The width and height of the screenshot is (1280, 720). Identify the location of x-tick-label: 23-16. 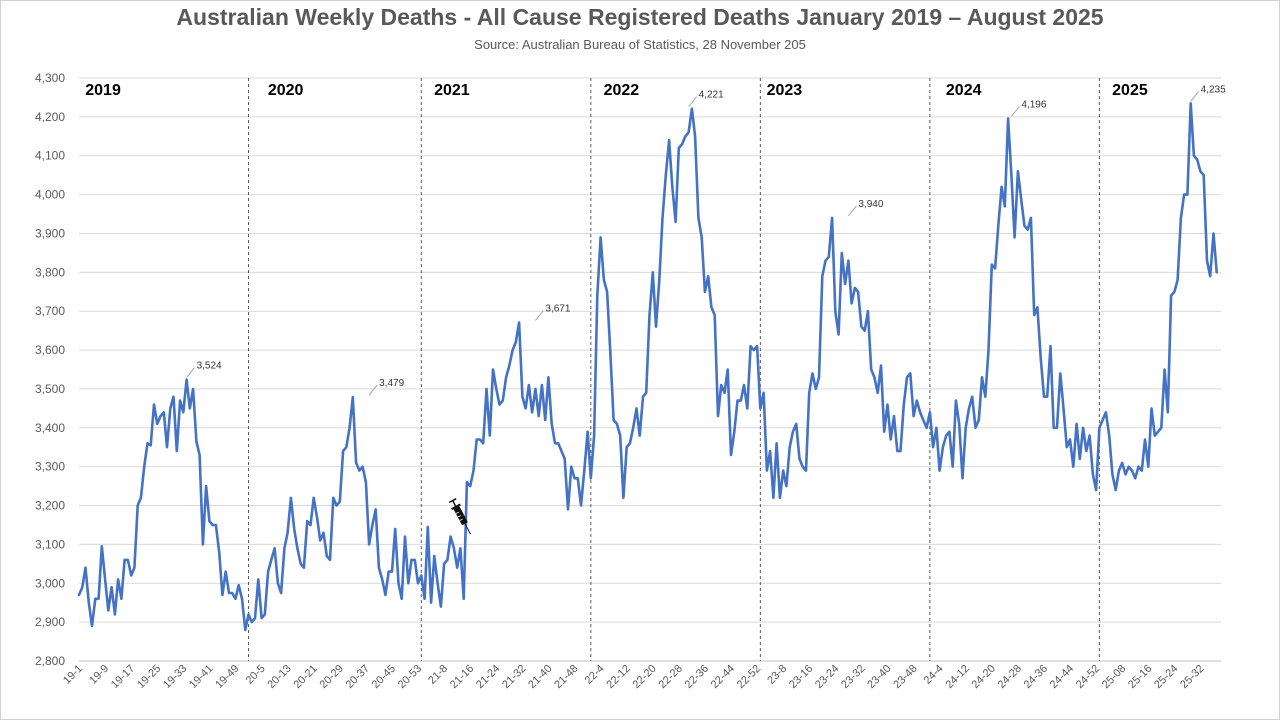
(801, 677).